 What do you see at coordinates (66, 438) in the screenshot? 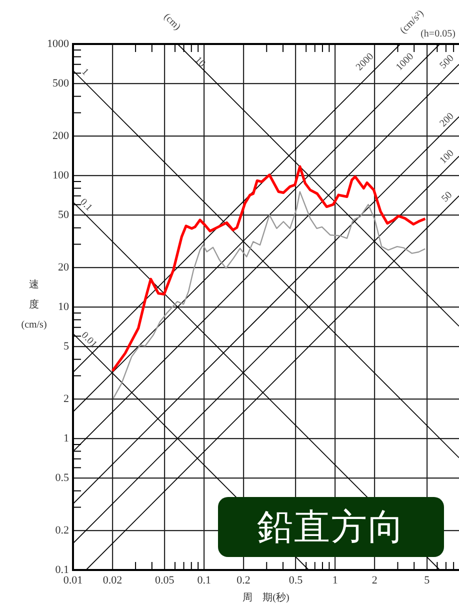
I see `y-tick-label: 1` at bounding box center [66, 438].